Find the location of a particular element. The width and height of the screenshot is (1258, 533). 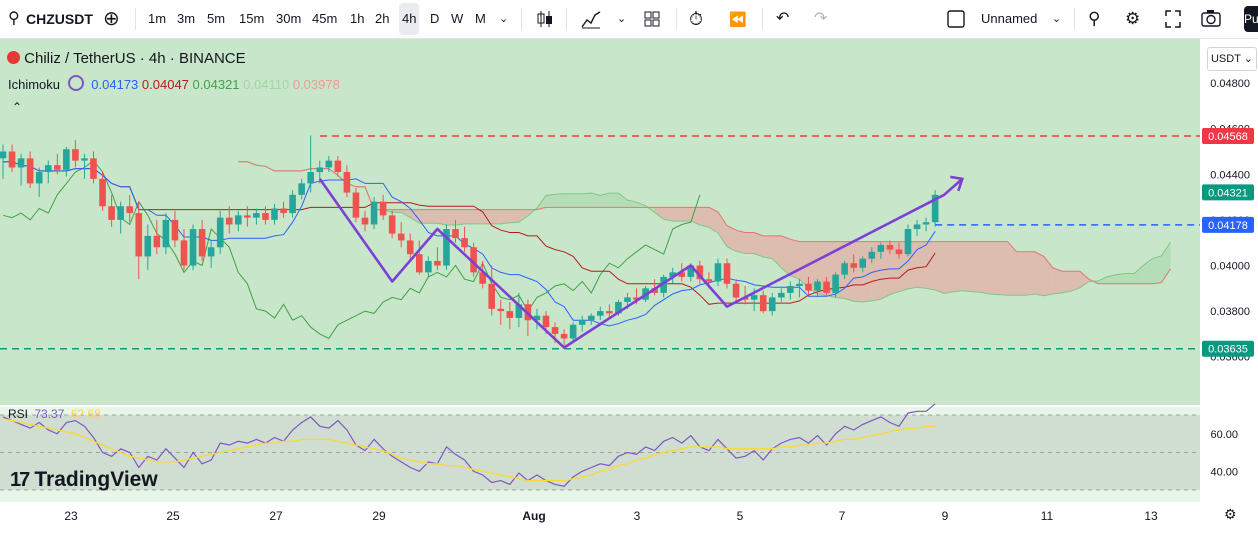

symbol-search-icon: ⚲ is located at coordinates (14, 18).